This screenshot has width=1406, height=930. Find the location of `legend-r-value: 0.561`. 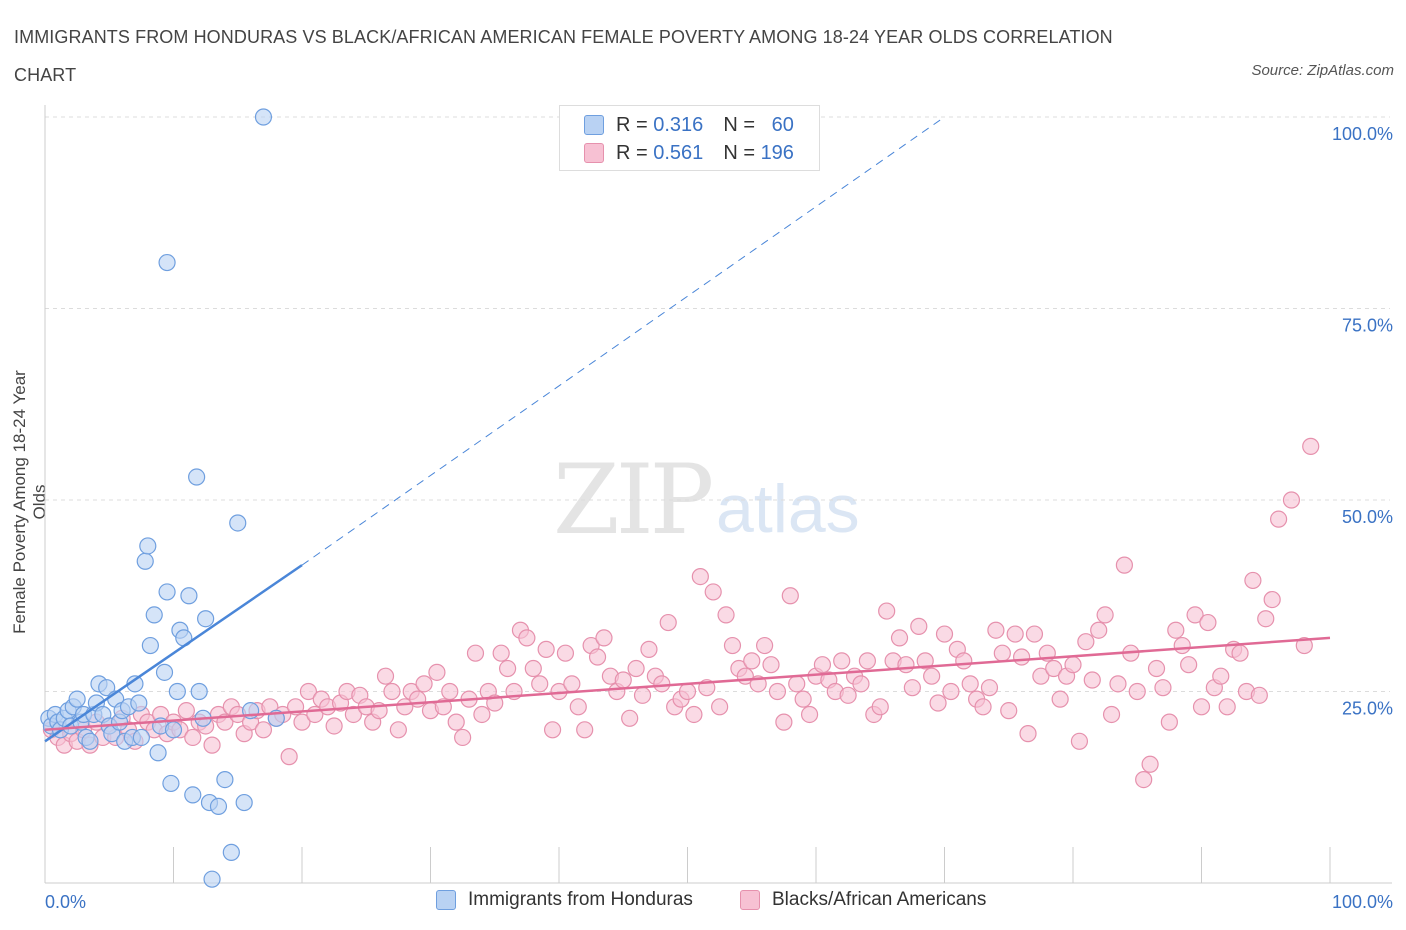

legend-r-value: 0.561 is located at coordinates (678, 152).